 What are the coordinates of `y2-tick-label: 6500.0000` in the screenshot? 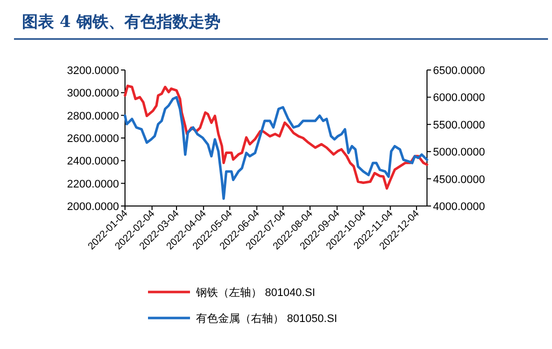 It's located at (459, 71).